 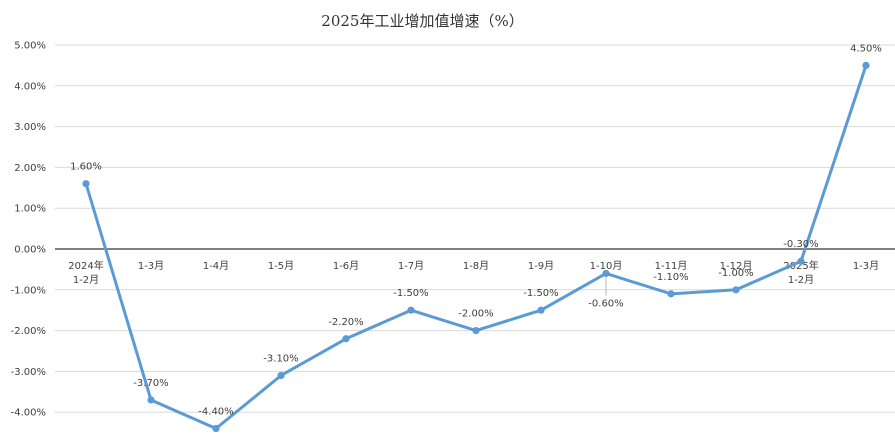 I want to click on data-label: -2.20%, so click(x=345, y=322).